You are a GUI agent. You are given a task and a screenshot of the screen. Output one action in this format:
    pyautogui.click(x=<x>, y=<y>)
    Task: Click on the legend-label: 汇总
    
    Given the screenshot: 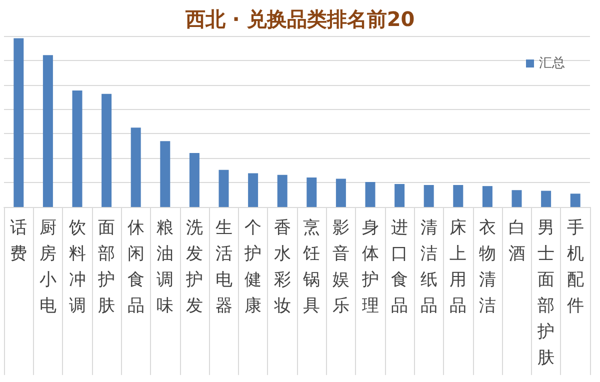 What is the action you would take?
    pyautogui.click(x=552, y=63)
    